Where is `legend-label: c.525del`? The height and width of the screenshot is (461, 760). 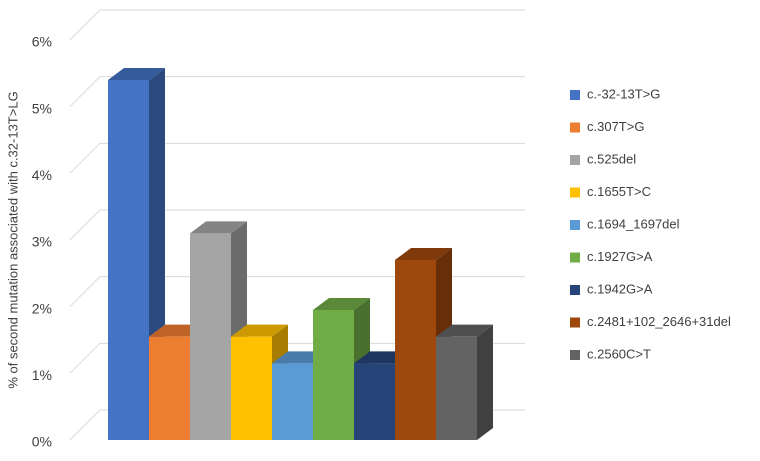 legend-label: c.525del is located at coordinates (611, 158).